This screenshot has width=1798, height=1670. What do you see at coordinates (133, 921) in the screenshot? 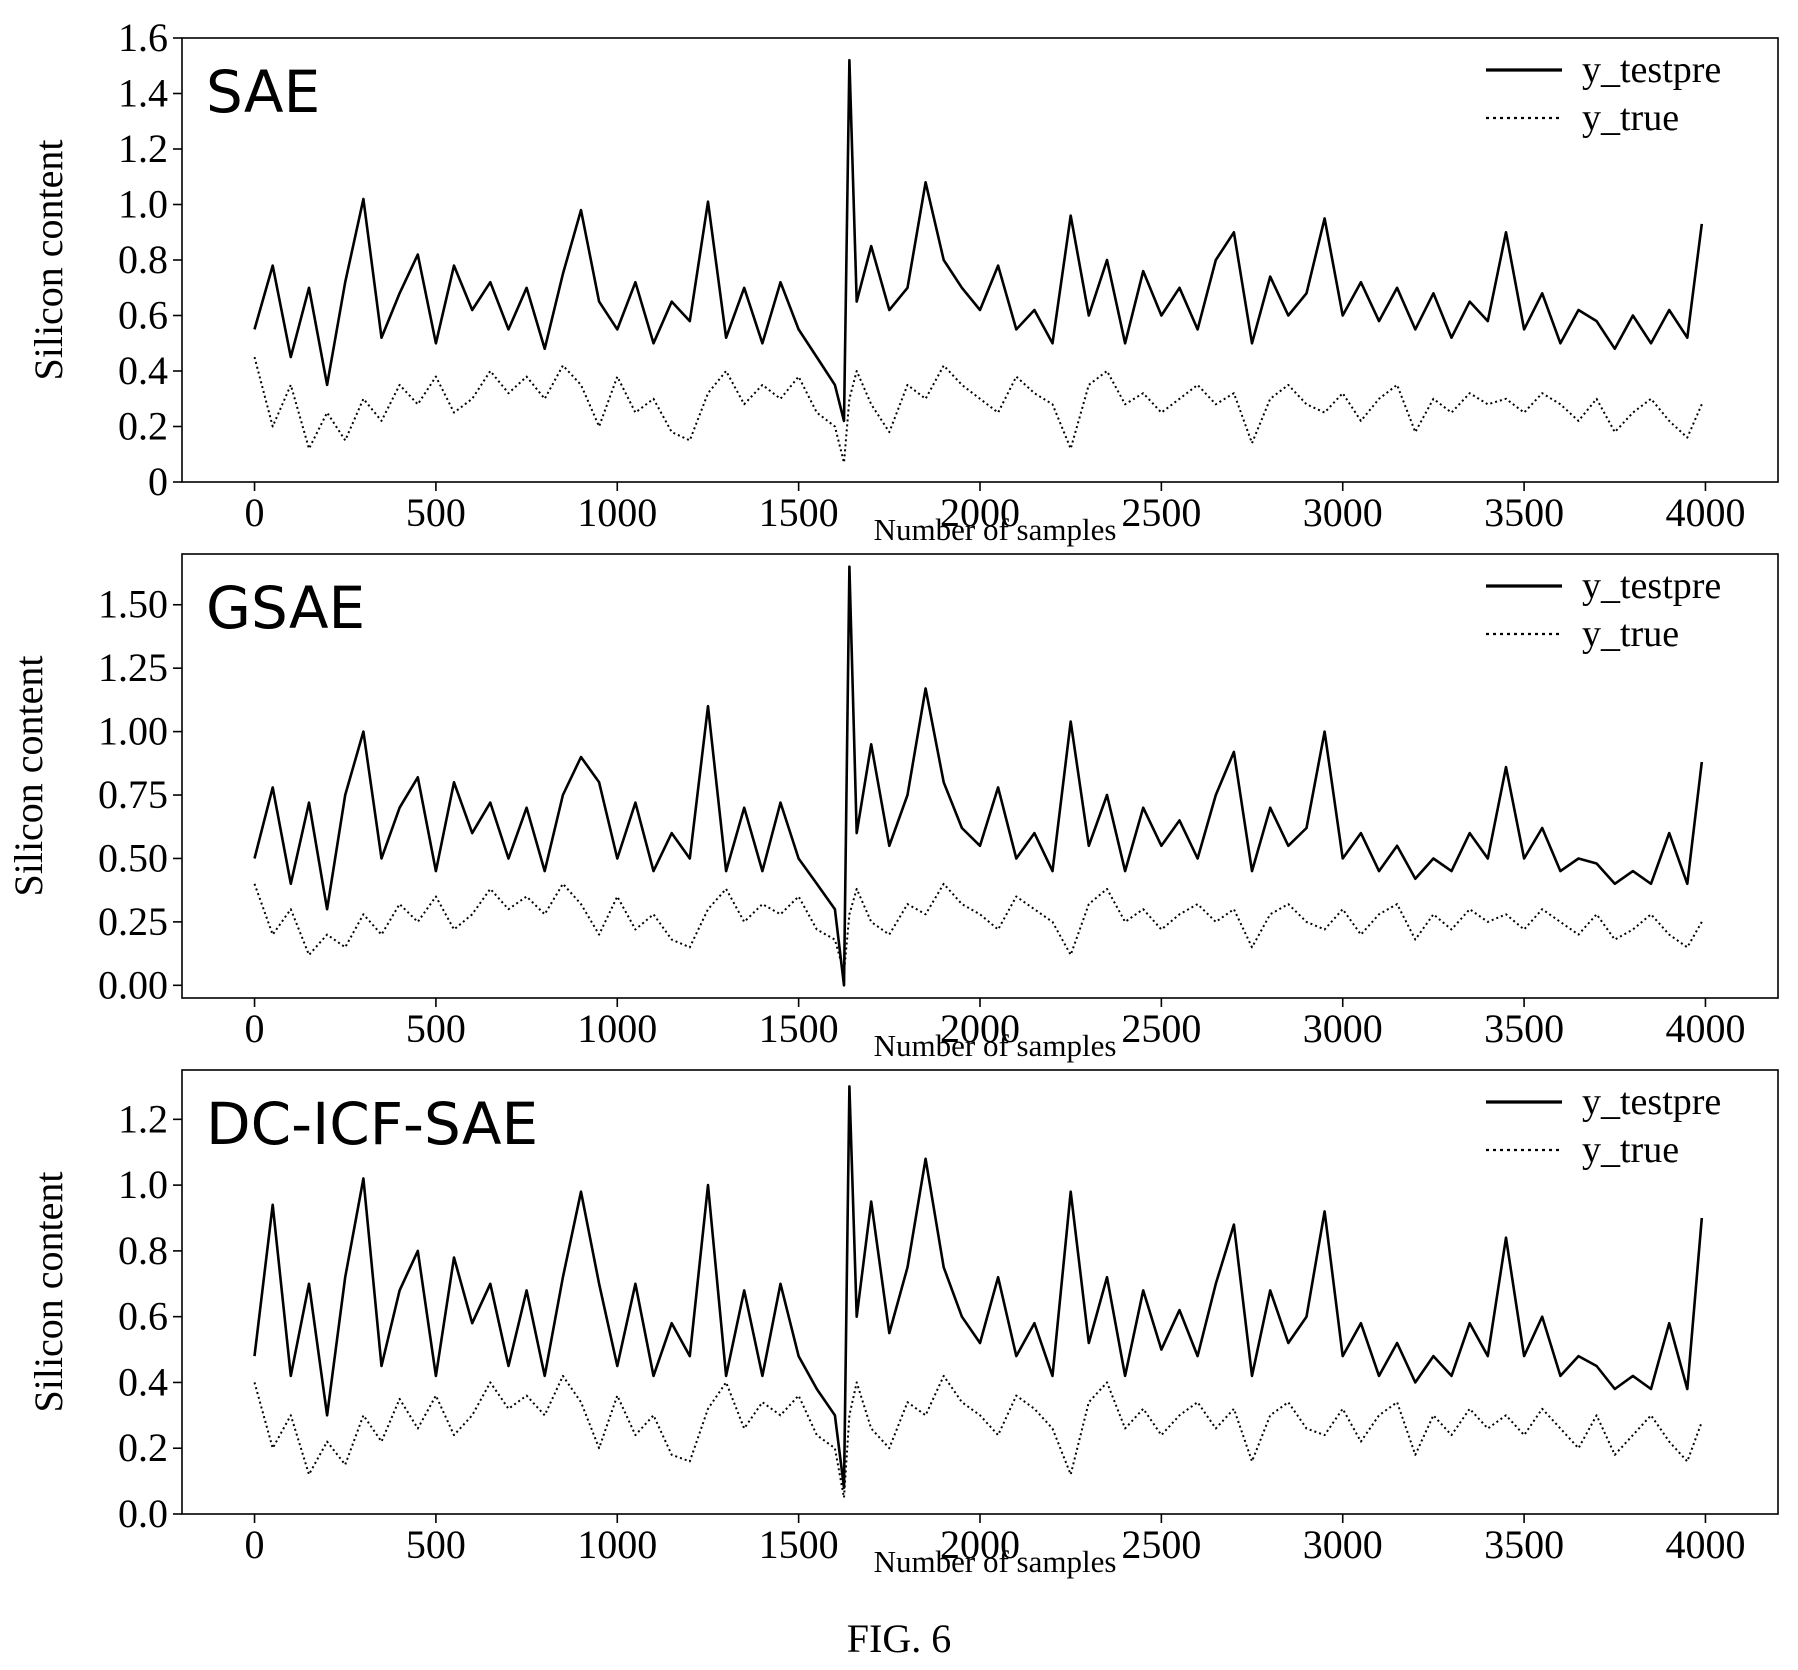
I see `y-tick-label: 0.25` at bounding box center [133, 921].